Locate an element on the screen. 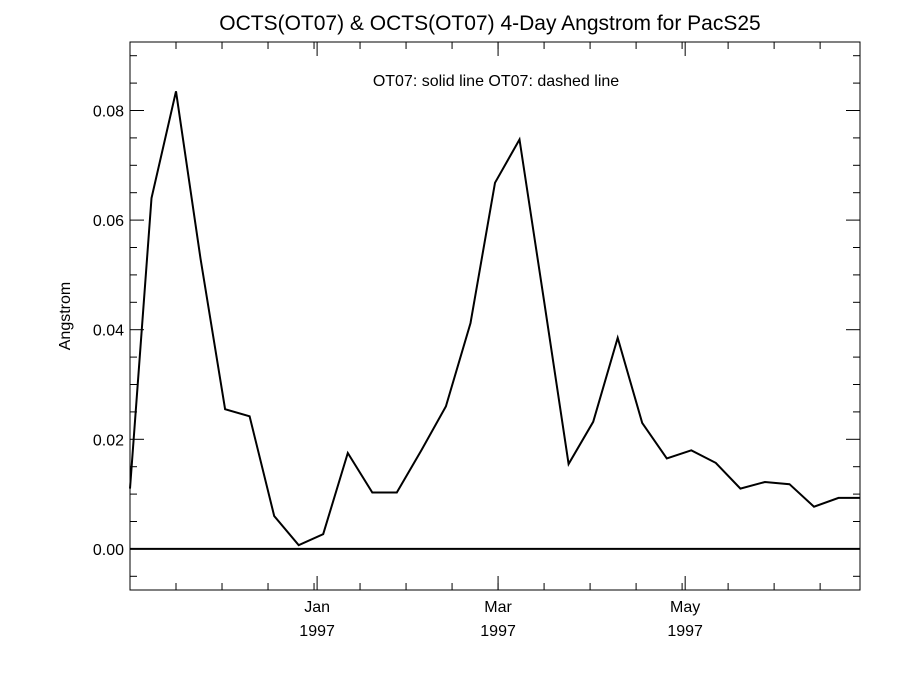 Image resolution: width=900 pixels, height=675 pixels. y-tick-label: 0.08 is located at coordinates (108, 112).